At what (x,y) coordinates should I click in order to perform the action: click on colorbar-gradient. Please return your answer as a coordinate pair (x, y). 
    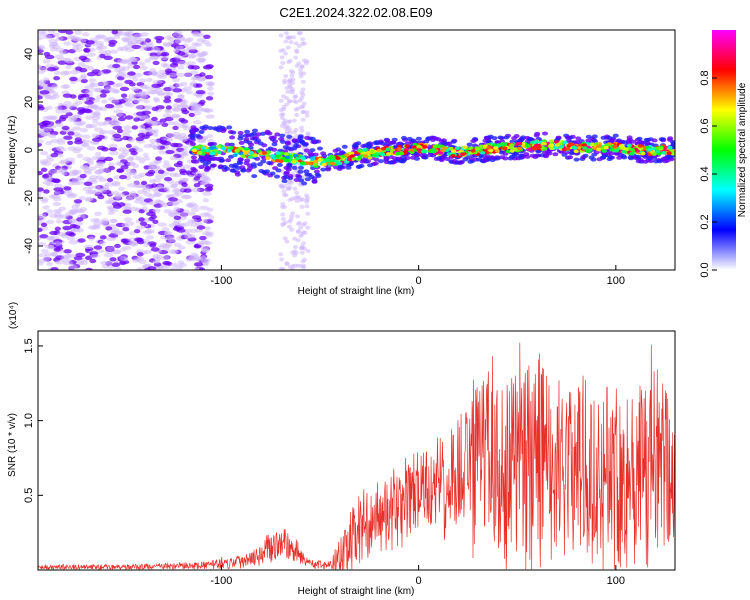
    Looking at the image, I should click on (724, 150).